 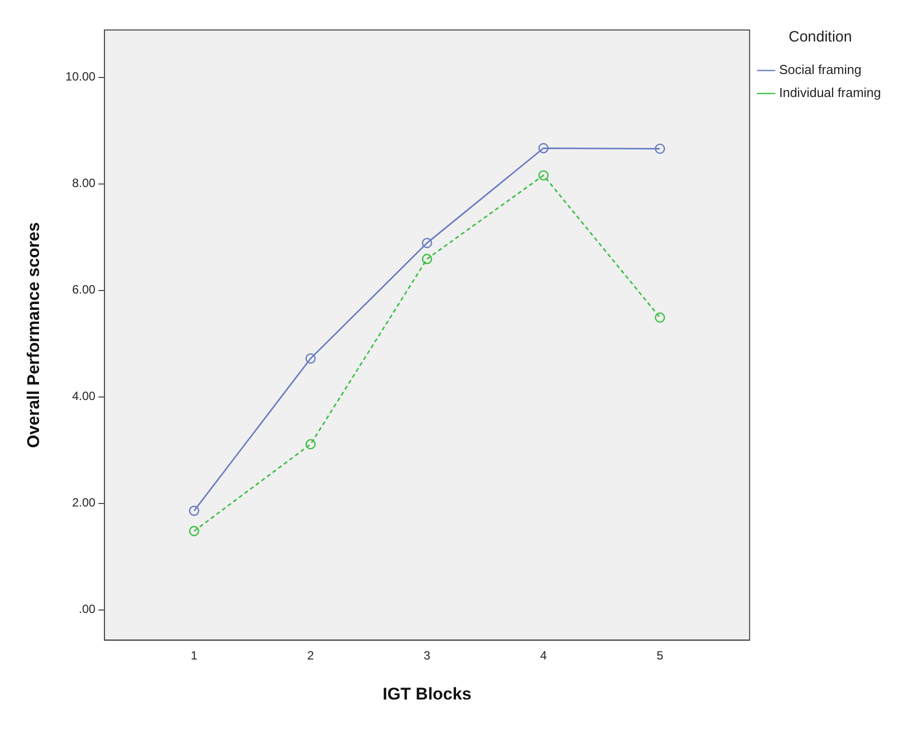 I want to click on legend-label: Individual framing, so click(x=830, y=92).